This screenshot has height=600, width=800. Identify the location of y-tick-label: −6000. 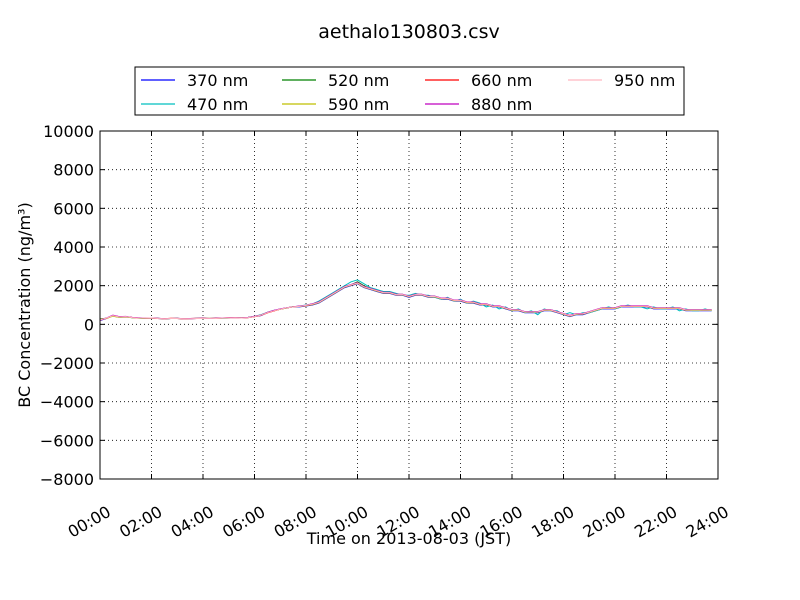
(67, 440).